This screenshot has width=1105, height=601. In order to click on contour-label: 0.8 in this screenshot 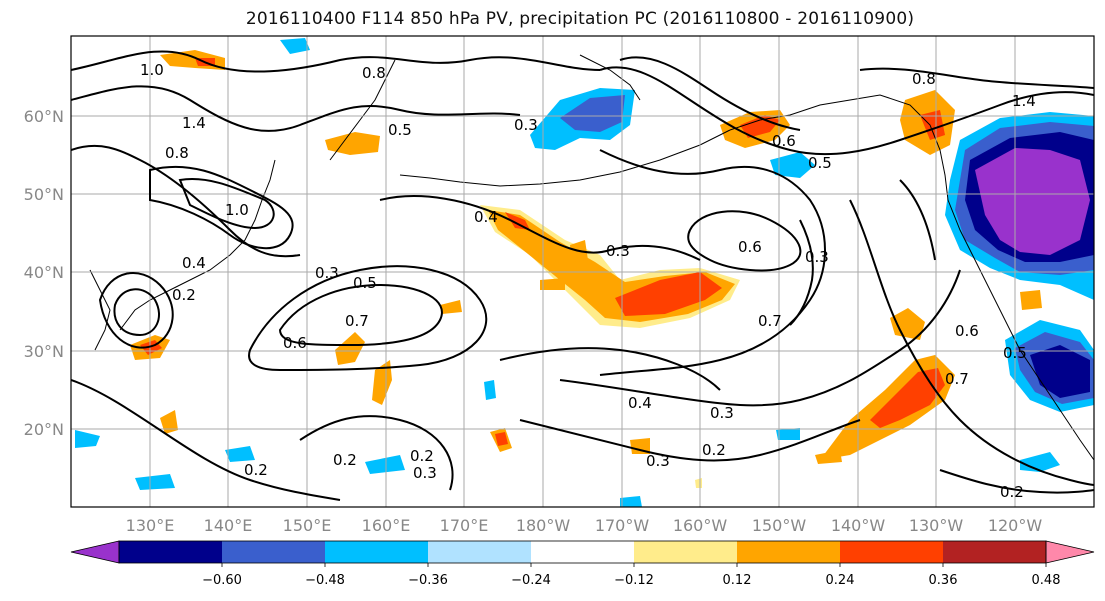, I will do `click(924, 79)`.